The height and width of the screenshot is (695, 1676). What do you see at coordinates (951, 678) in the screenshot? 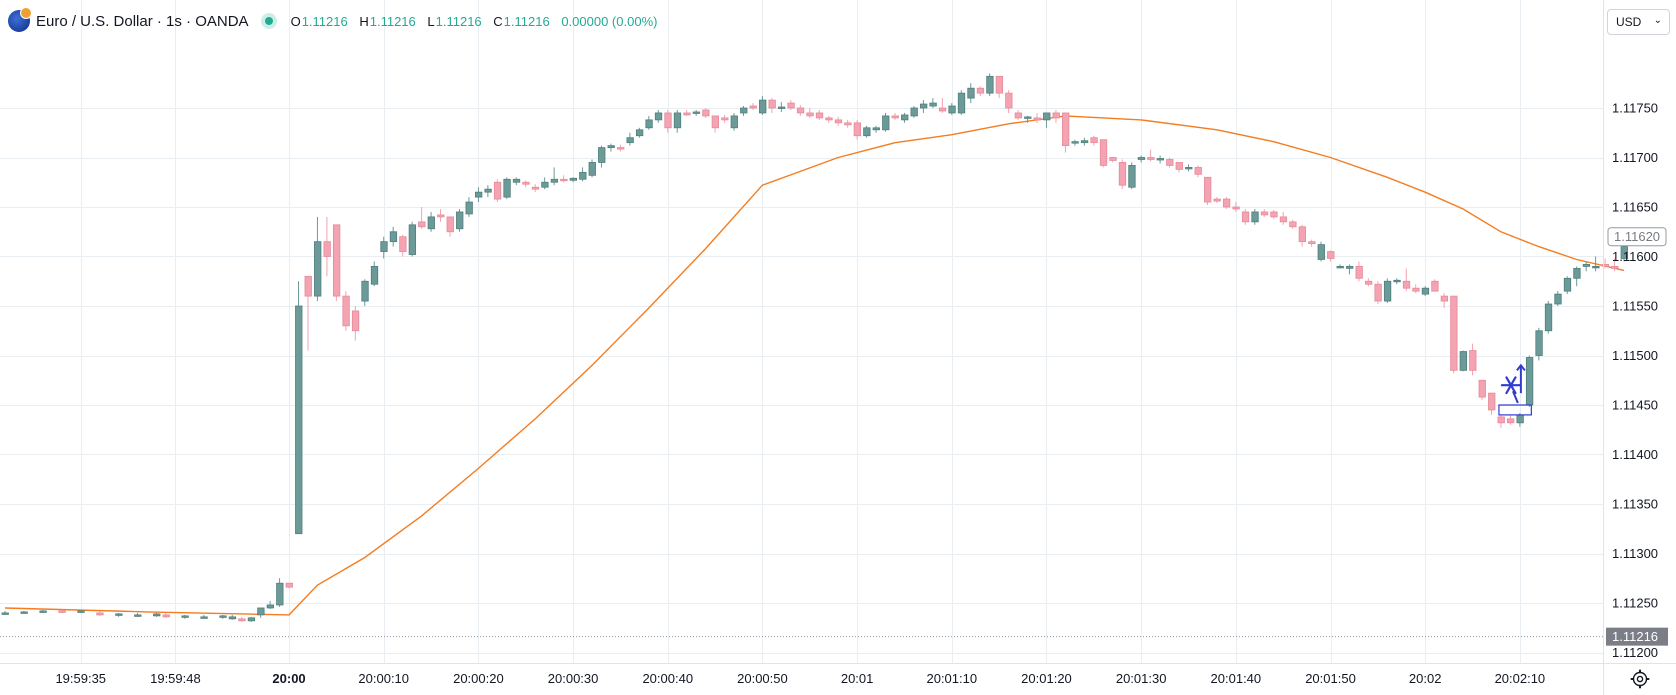
I see `time-tick-label: 20:01:10` at bounding box center [951, 678].